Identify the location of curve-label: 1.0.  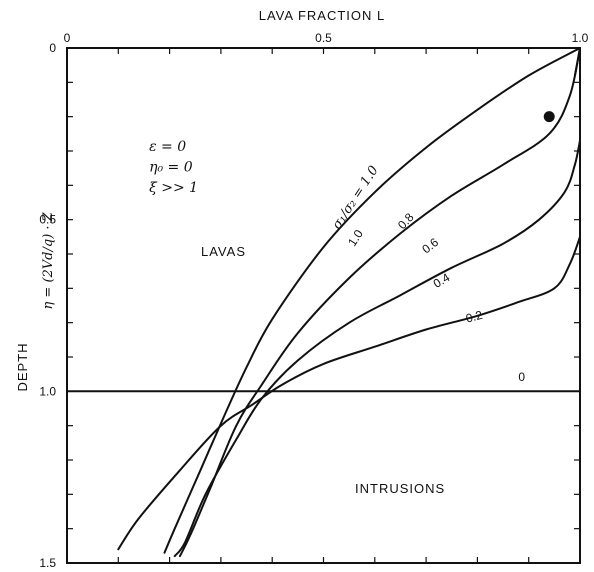
(355, 238).